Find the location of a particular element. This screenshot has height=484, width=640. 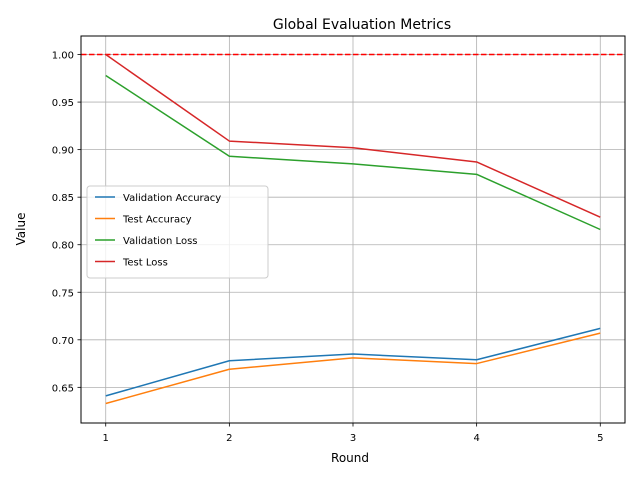

x-axis-ticks: 1 2 3 4 5 is located at coordinates (353, 433).